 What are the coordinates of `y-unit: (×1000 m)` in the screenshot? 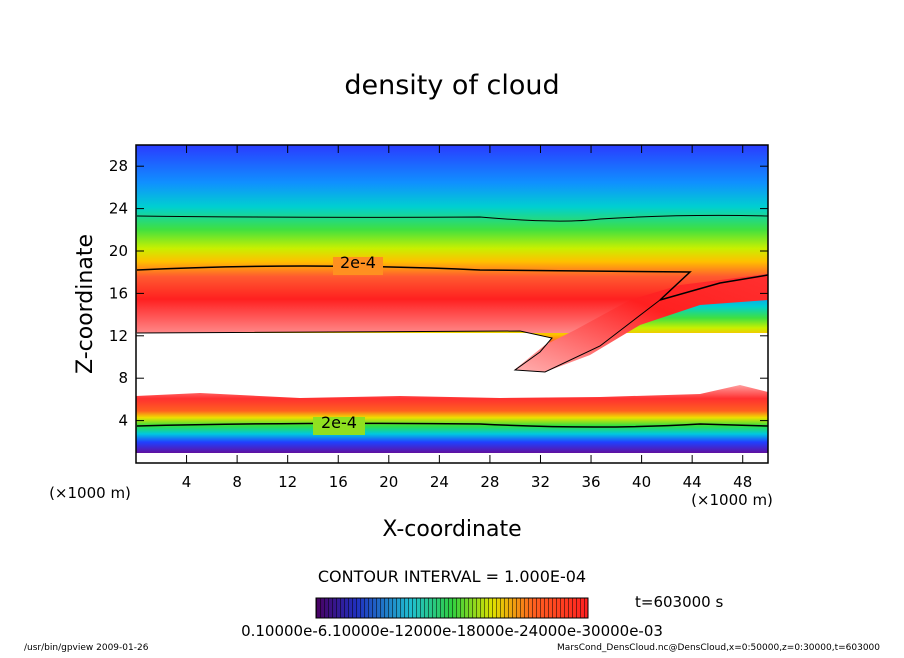 It's located at (90, 493).